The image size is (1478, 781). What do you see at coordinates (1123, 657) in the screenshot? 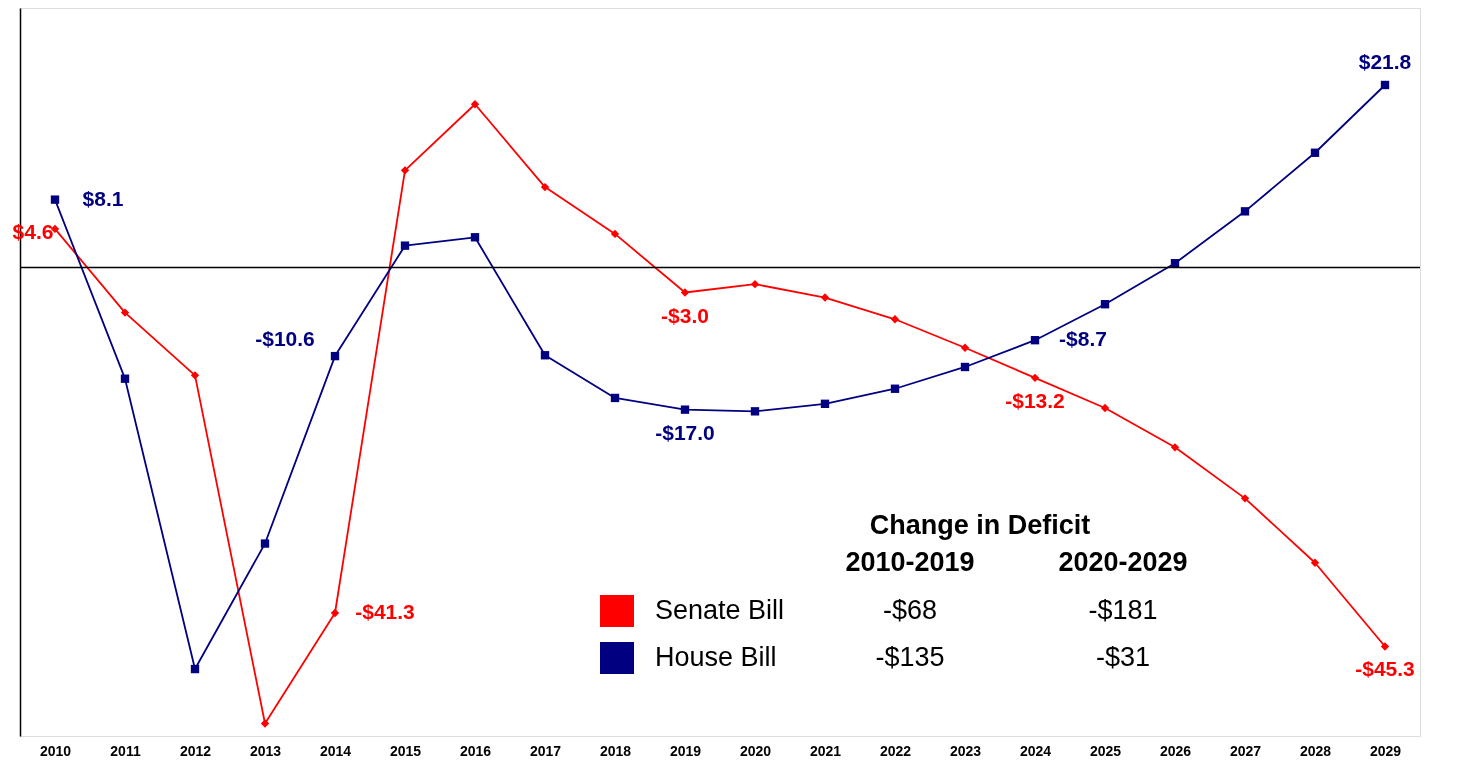
I see `annotation: -$31` at bounding box center [1123, 657].